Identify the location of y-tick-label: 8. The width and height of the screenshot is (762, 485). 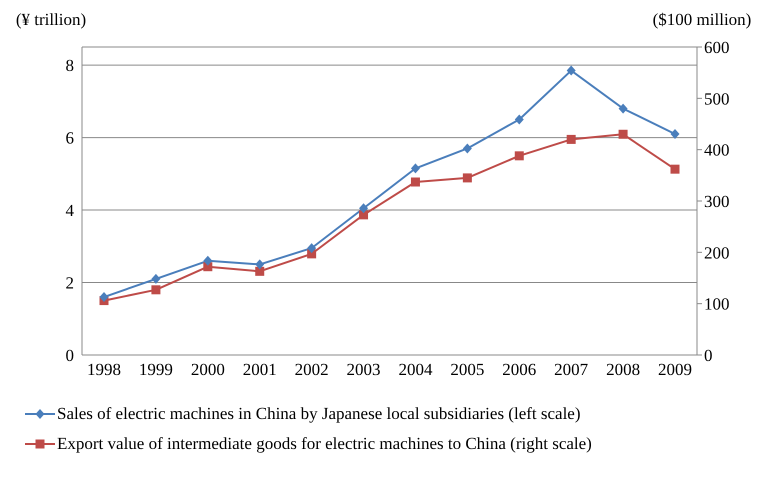
(70, 66).